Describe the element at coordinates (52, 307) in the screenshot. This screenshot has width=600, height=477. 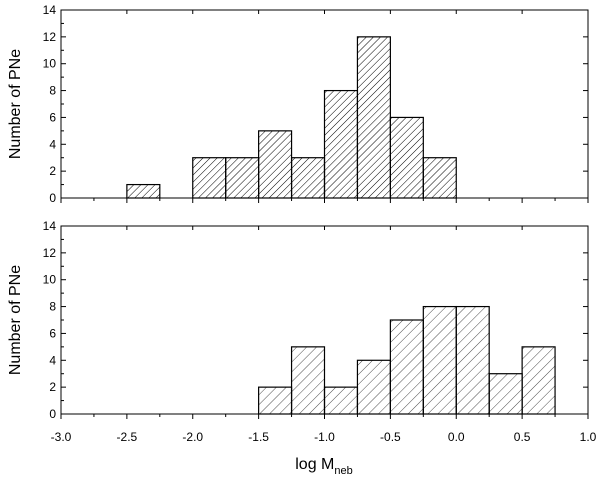
I see `bottom-y-tick-label: 8` at that location.